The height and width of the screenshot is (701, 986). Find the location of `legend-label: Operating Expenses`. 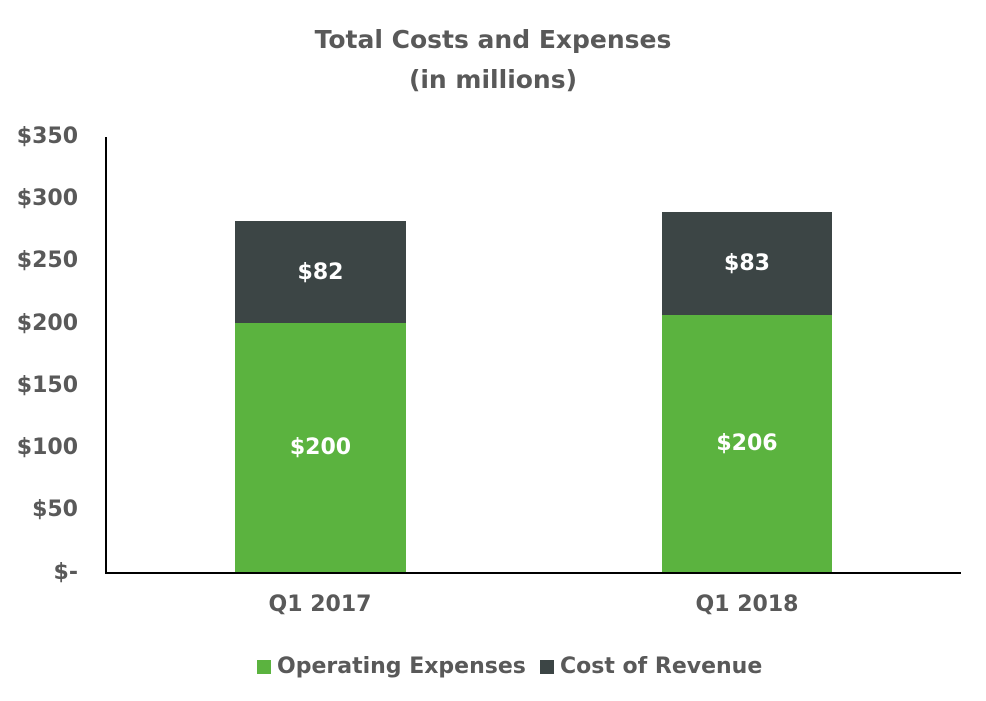

legend-label: Operating Expenses is located at coordinates (401, 666).